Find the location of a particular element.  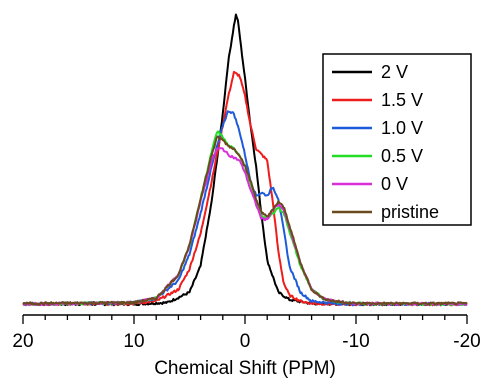

x-axis-ticks: 20 10 0 -10 -20 is located at coordinates (246, 333).